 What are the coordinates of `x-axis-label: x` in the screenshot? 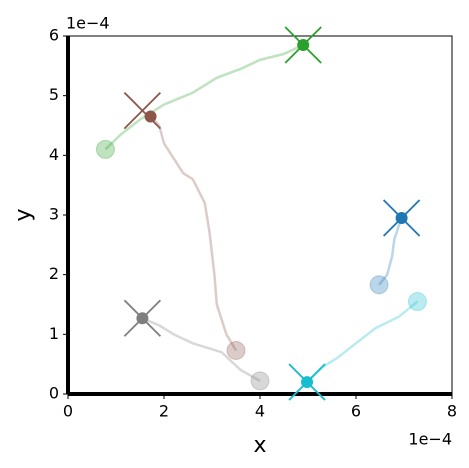 It's located at (259, 445).